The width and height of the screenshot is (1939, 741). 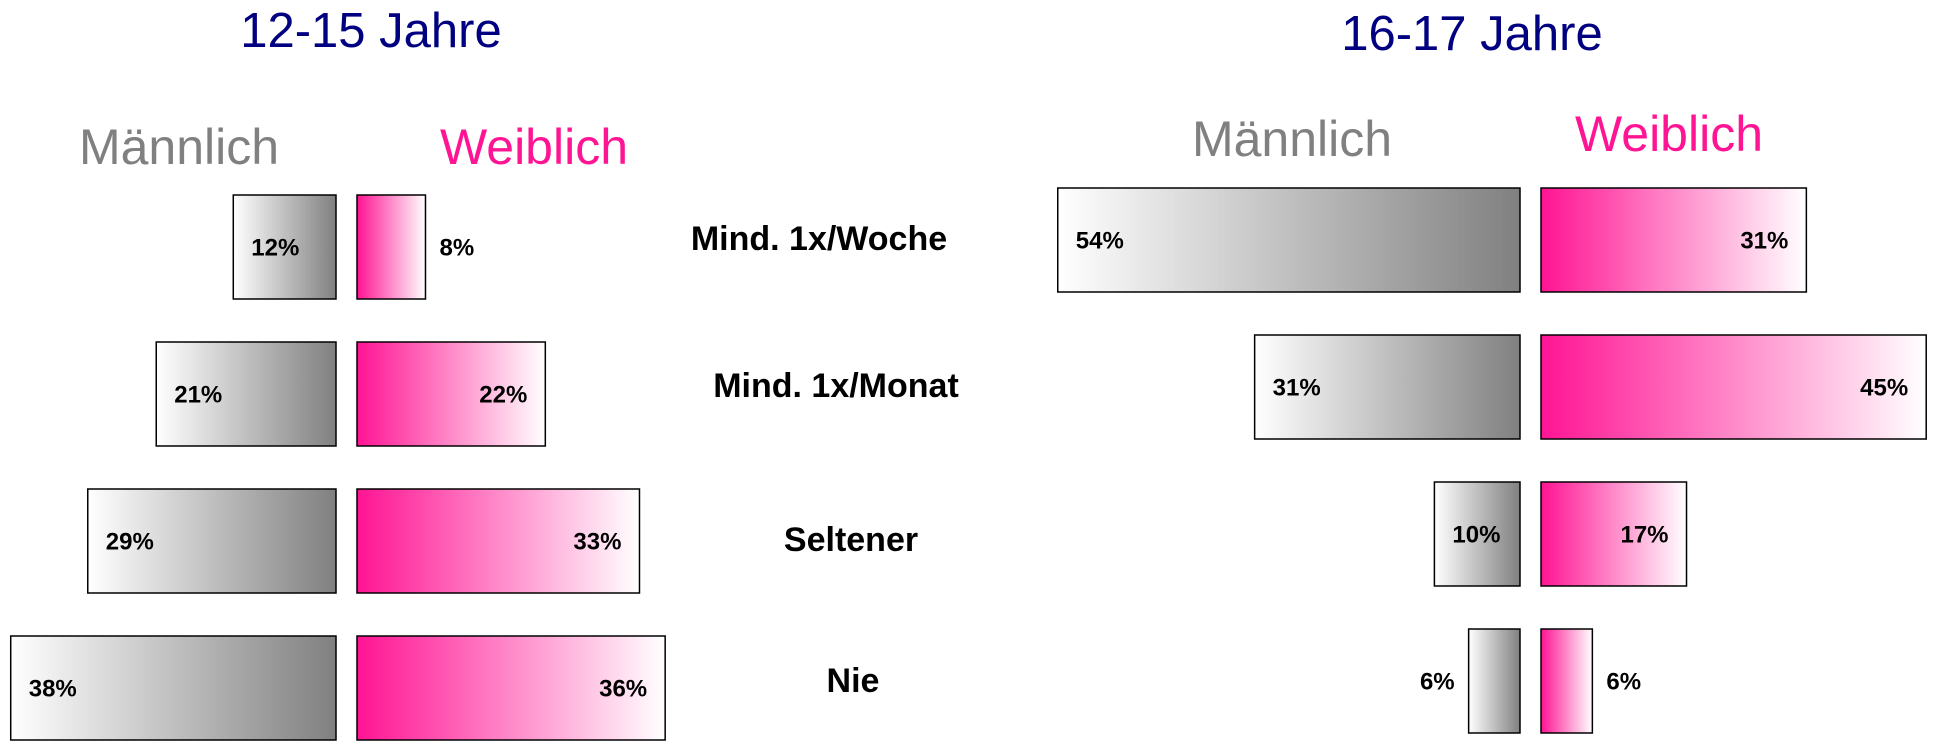 I want to click on value-label: 36%, so click(x=623, y=688).